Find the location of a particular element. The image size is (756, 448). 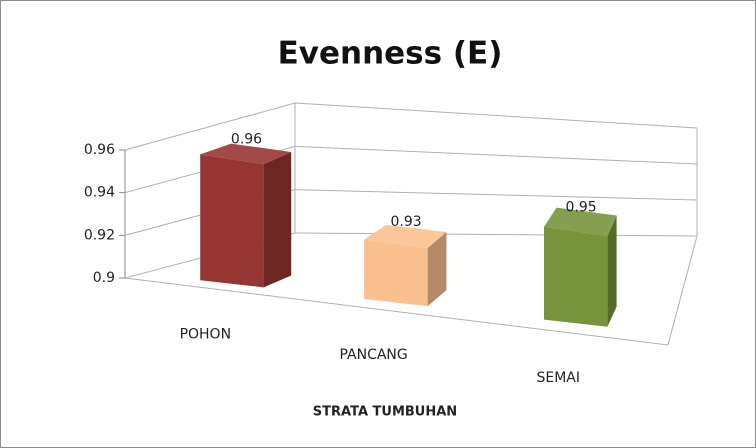

data-label: 0.93 is located at coordinates (406, 222).